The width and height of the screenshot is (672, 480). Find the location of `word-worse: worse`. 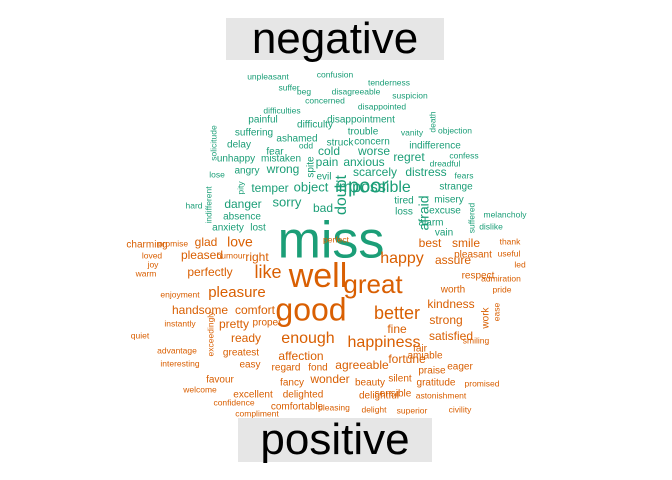

word-worse: worse is located at coordinates (373, 151).